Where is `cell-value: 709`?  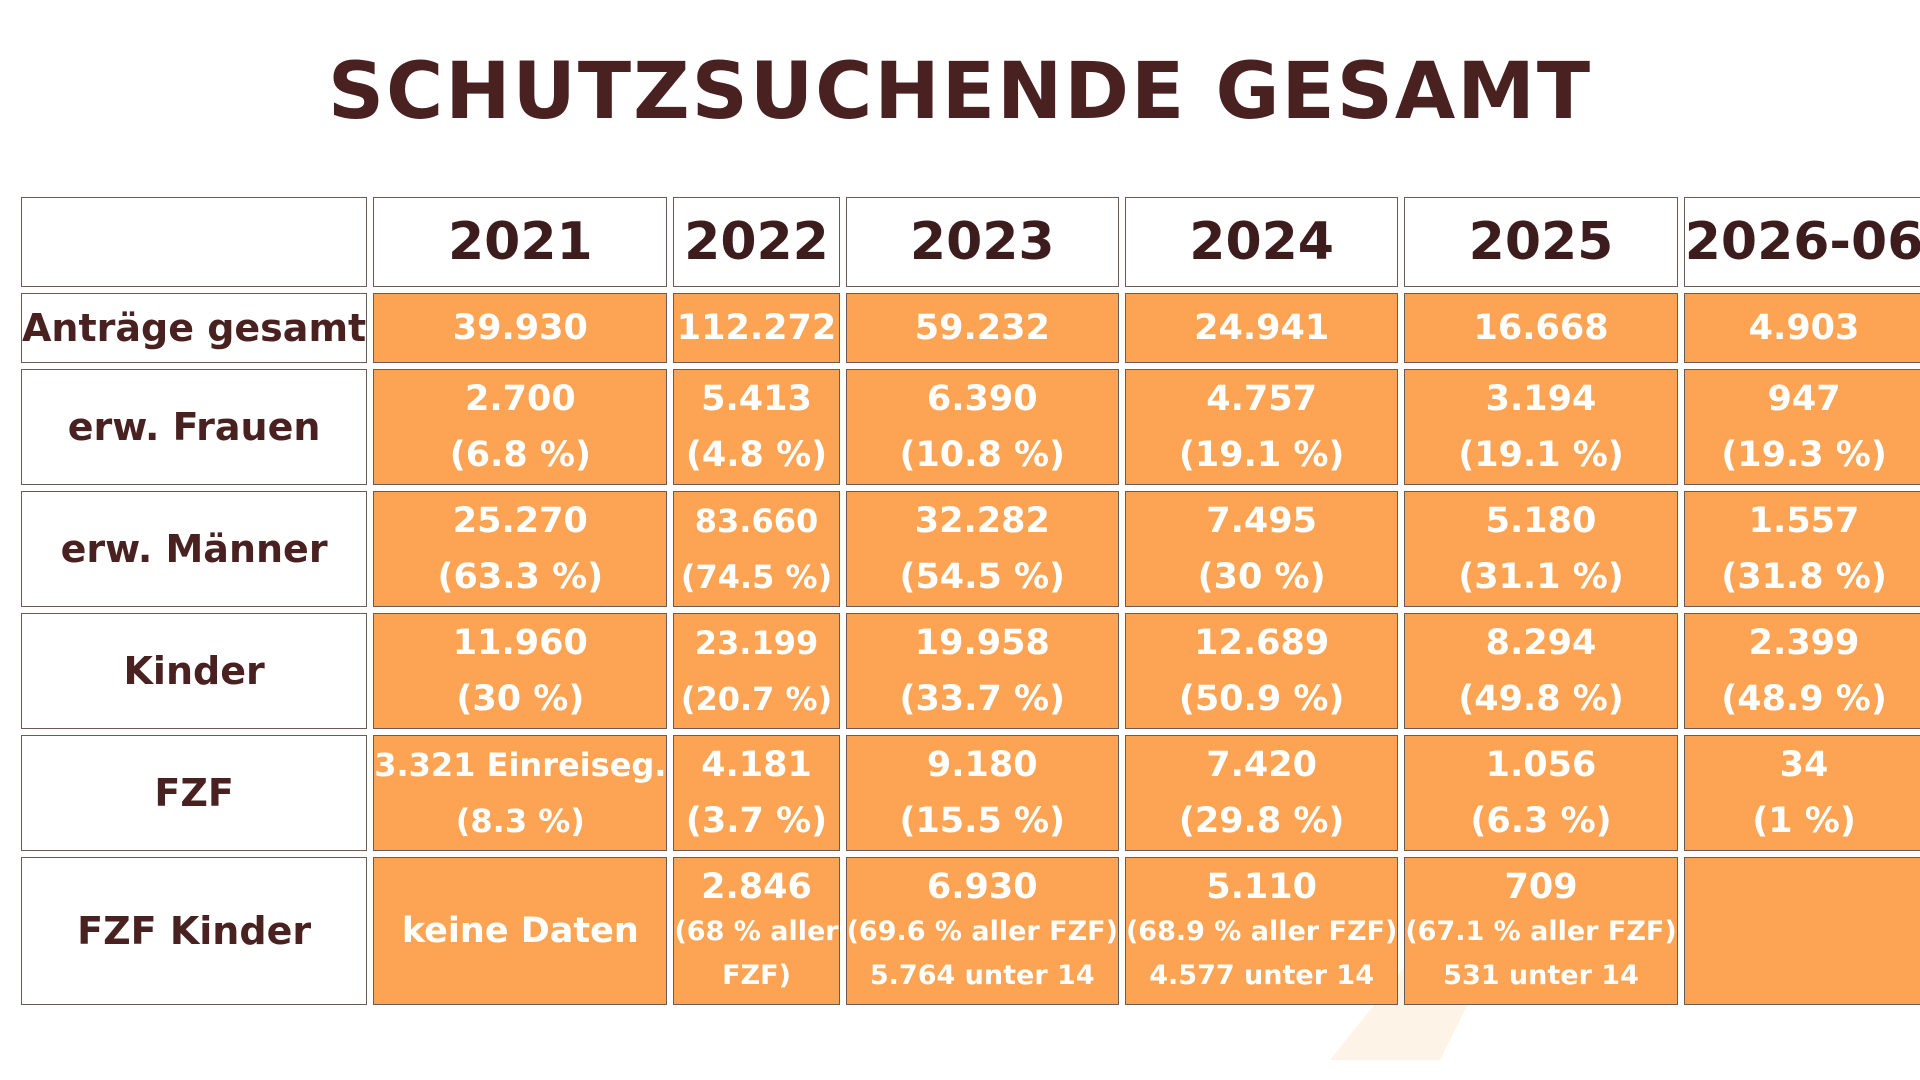
cell-value: 709 is located at coordinates (1541, 887).